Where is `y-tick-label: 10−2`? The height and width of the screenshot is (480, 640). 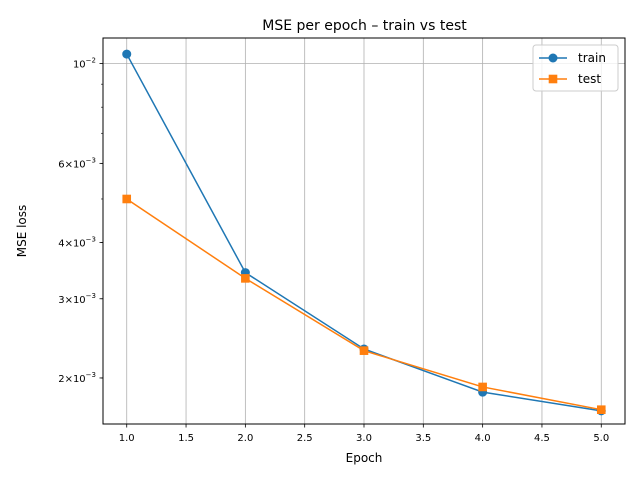 y-tick-label: 10−2 is located at coordinates (84, 64).